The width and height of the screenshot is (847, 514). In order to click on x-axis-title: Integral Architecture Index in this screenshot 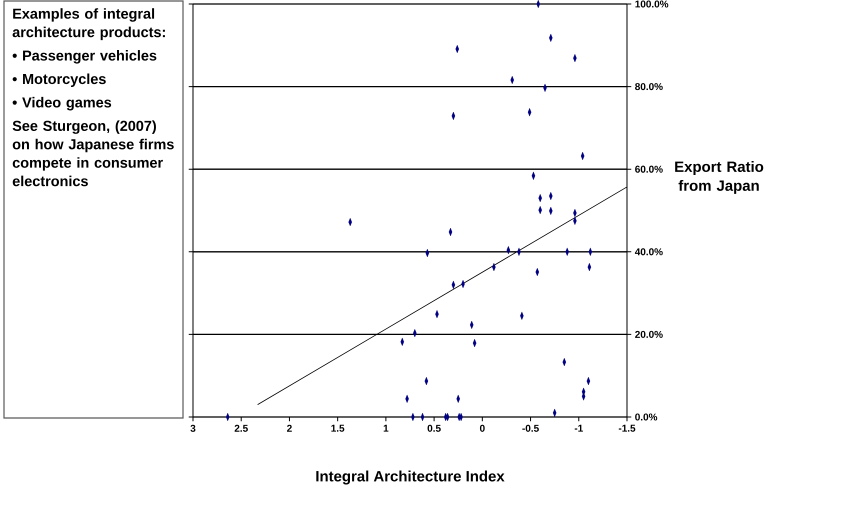, I will do `click(410, 477)`.